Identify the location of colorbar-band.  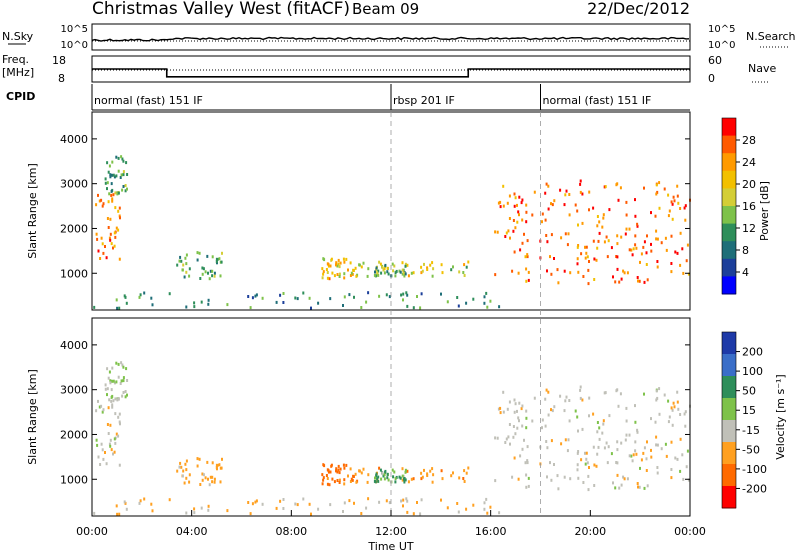
(729, 197).